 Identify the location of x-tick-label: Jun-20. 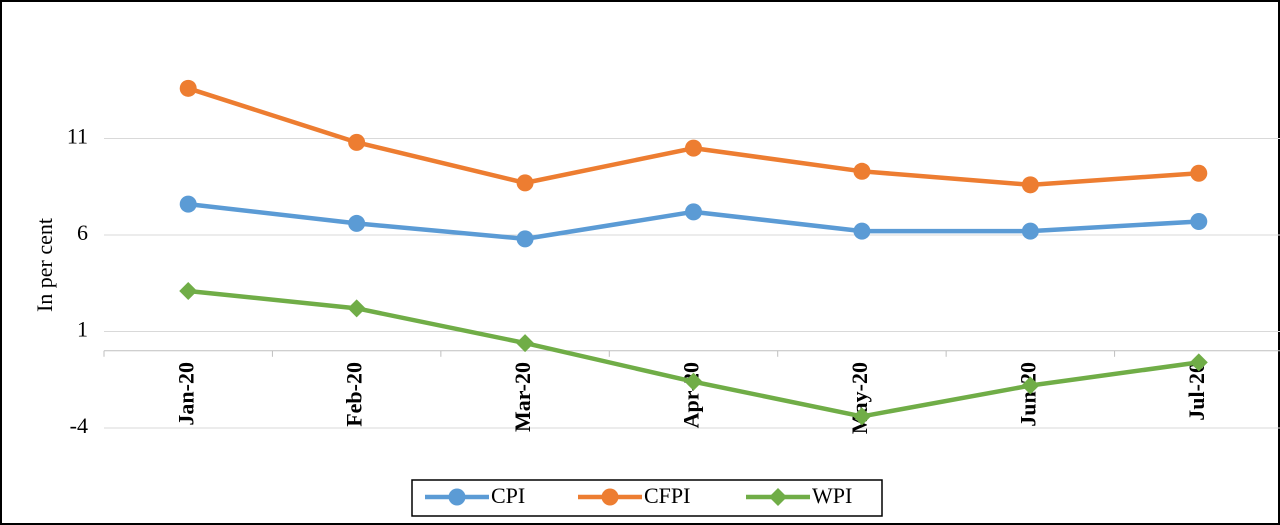
(1027, 394).